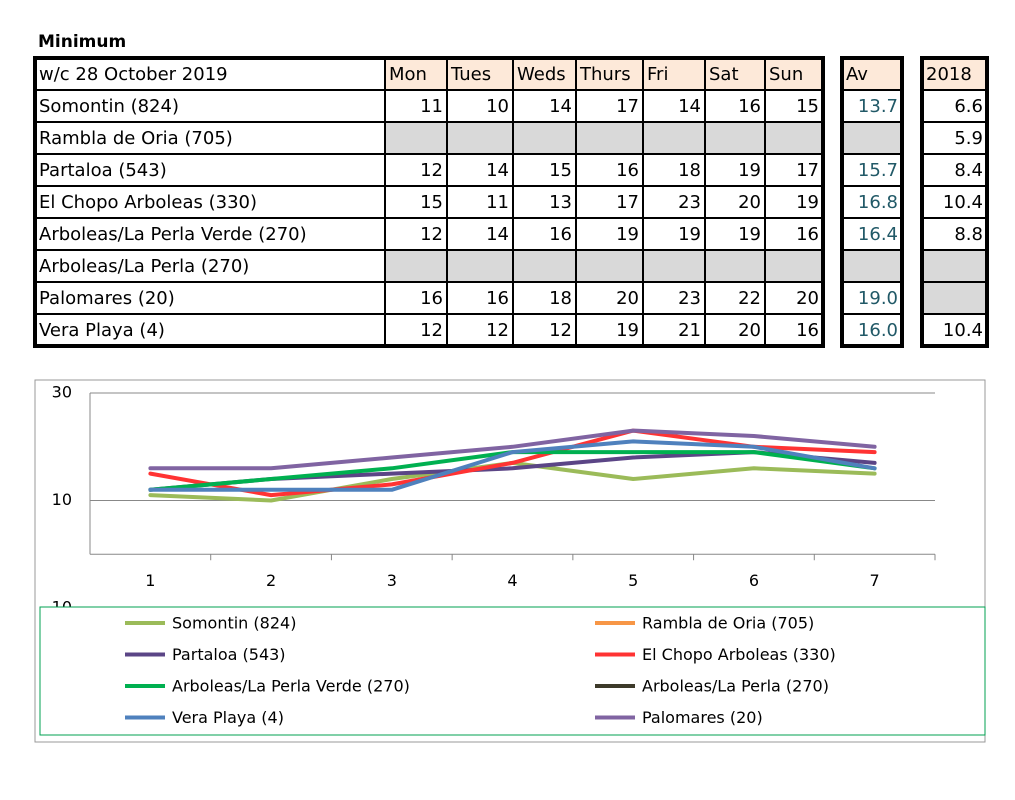 This screenshot has width=1015, height=800. What do you see at coordinates (605, 74) in the screenshot?
I see `column-header: Thurs` at bounding box center [605, 74].